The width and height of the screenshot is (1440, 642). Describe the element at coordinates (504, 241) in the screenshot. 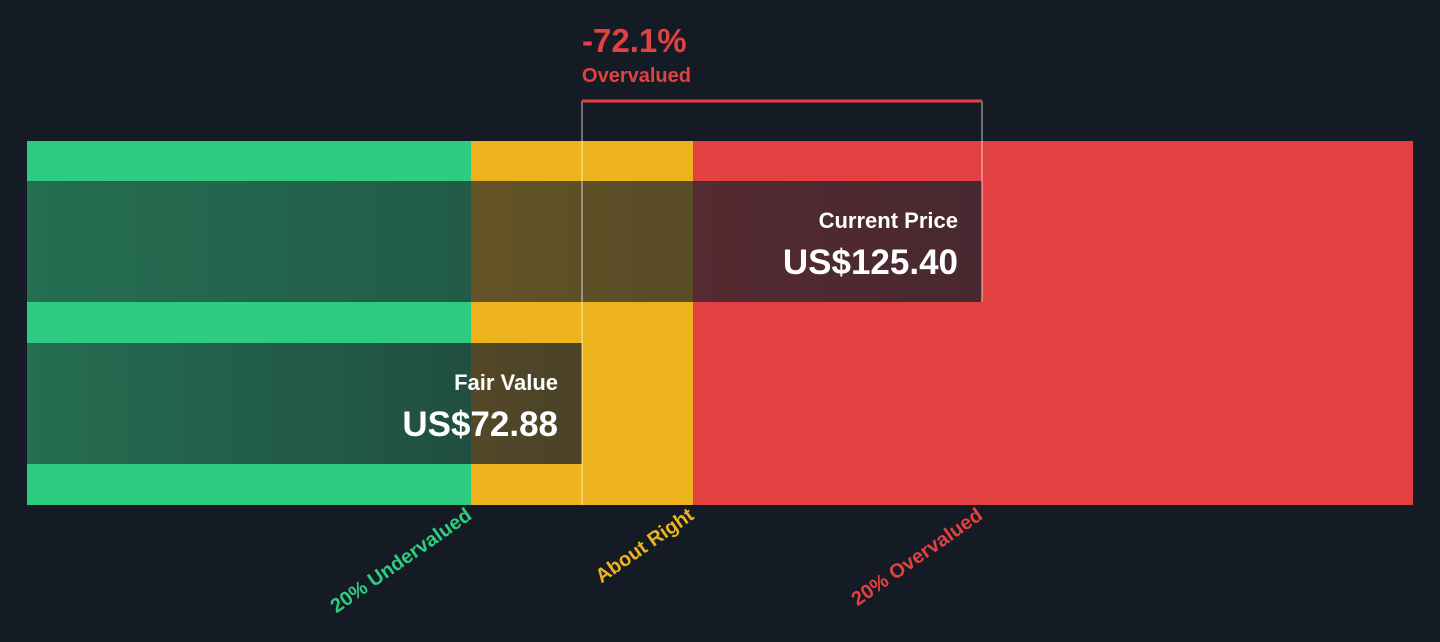

I see `current-price-bar` at that location.